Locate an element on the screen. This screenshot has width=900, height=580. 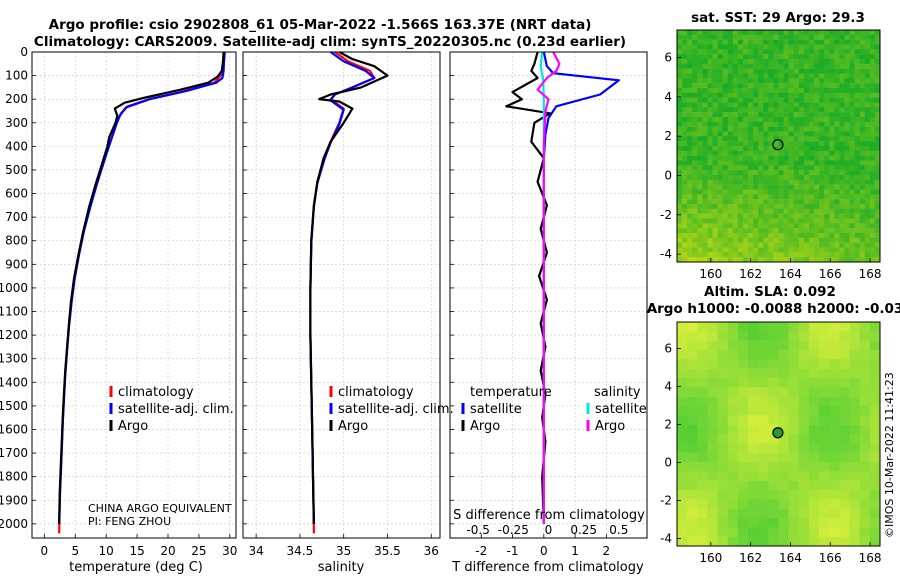
y-tick-label: 1500 is located at coordinates (14, 406).